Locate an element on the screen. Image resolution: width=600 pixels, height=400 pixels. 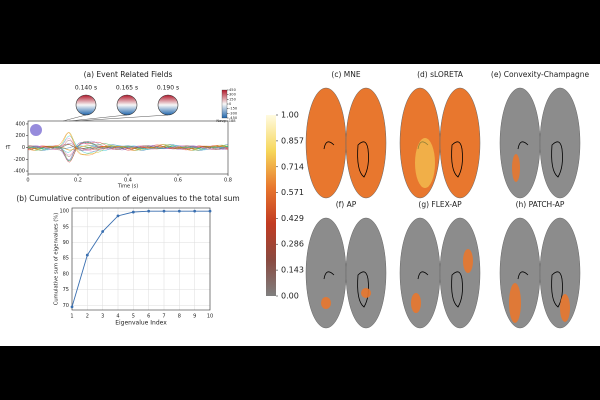
colorbar-tick-label: 0.286 is located at coordinates (292, 244).